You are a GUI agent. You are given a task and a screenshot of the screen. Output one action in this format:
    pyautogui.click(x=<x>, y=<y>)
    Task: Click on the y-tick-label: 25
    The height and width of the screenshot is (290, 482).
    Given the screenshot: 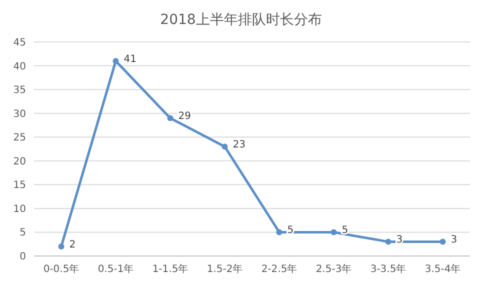 What is the action you would take?
    pyautogui.click(x=19, y=138)
    